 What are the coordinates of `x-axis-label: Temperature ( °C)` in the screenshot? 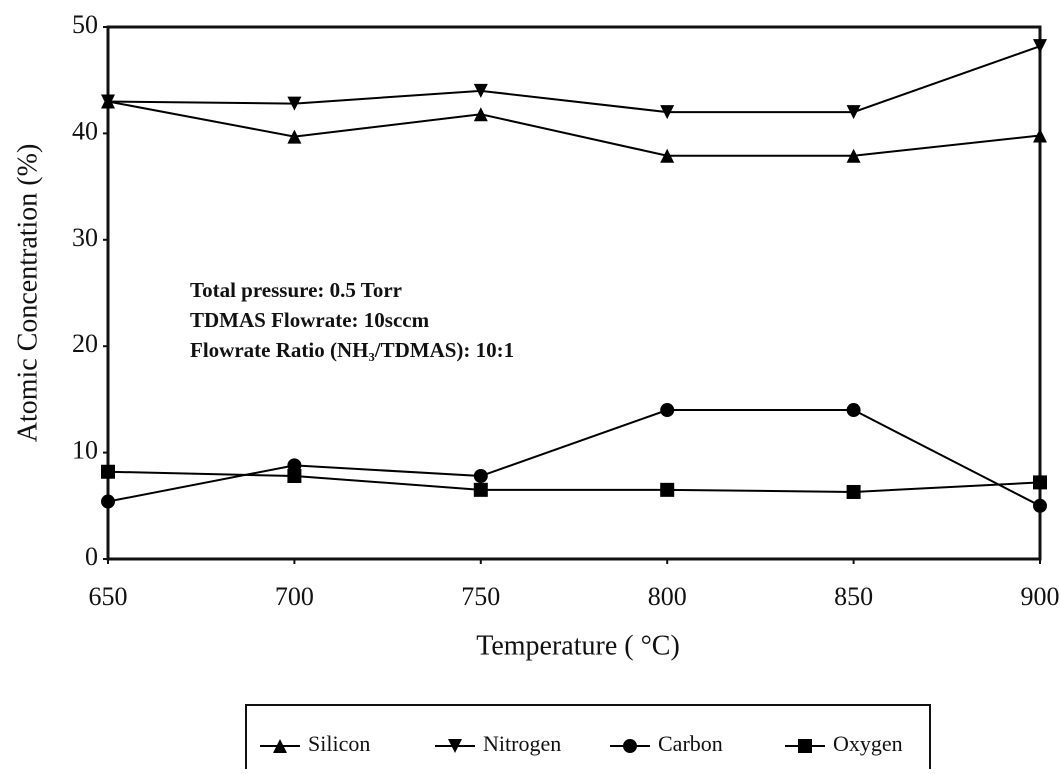 It's located at (578, 645).